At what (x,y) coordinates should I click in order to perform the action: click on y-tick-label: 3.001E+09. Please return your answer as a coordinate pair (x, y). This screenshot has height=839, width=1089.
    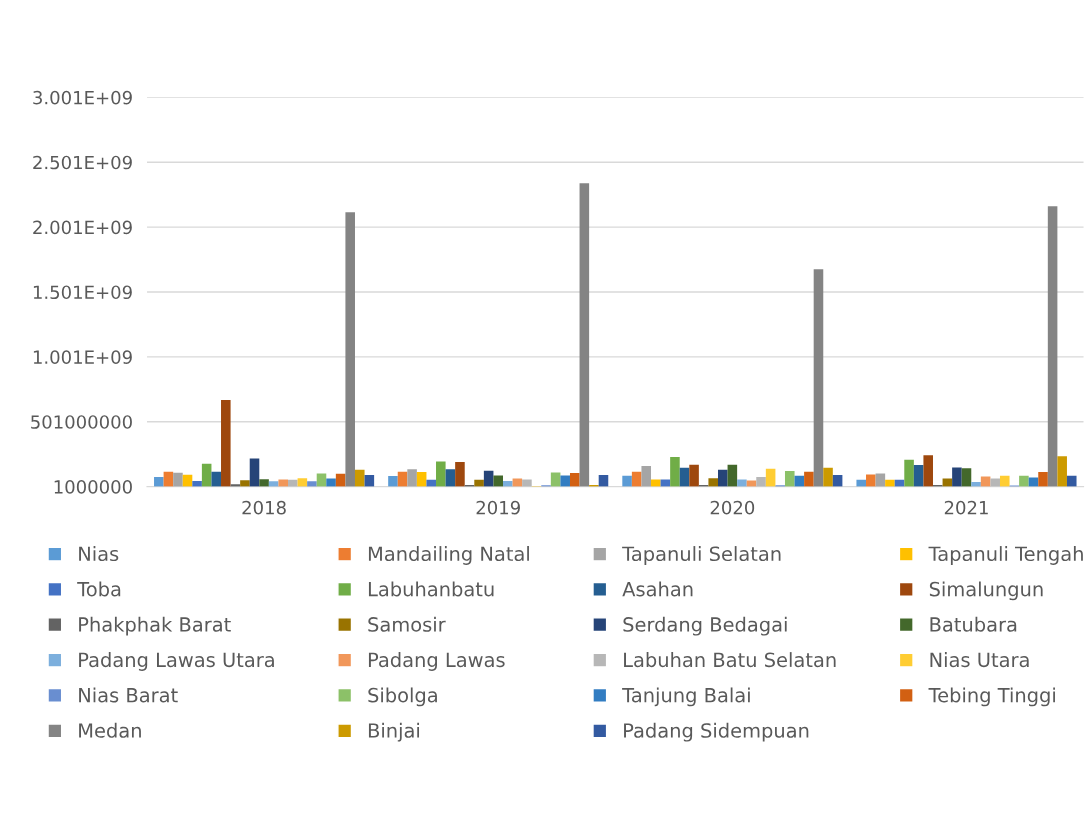
    Looking at the image, I should click on (82, 97).